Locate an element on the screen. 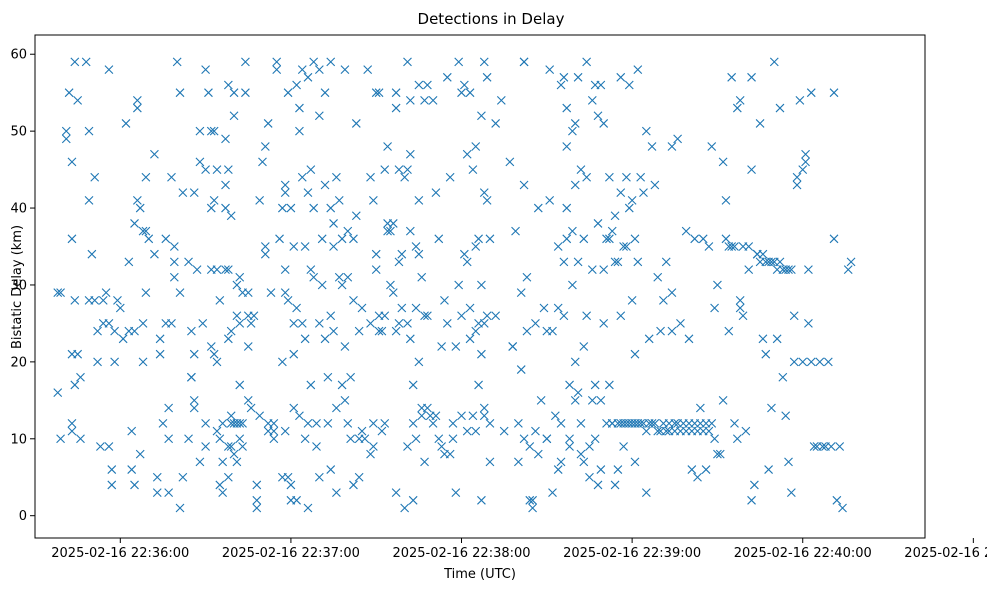  y-axis-label: Bistatic Delay (km) is located at coordinates (17, 287).